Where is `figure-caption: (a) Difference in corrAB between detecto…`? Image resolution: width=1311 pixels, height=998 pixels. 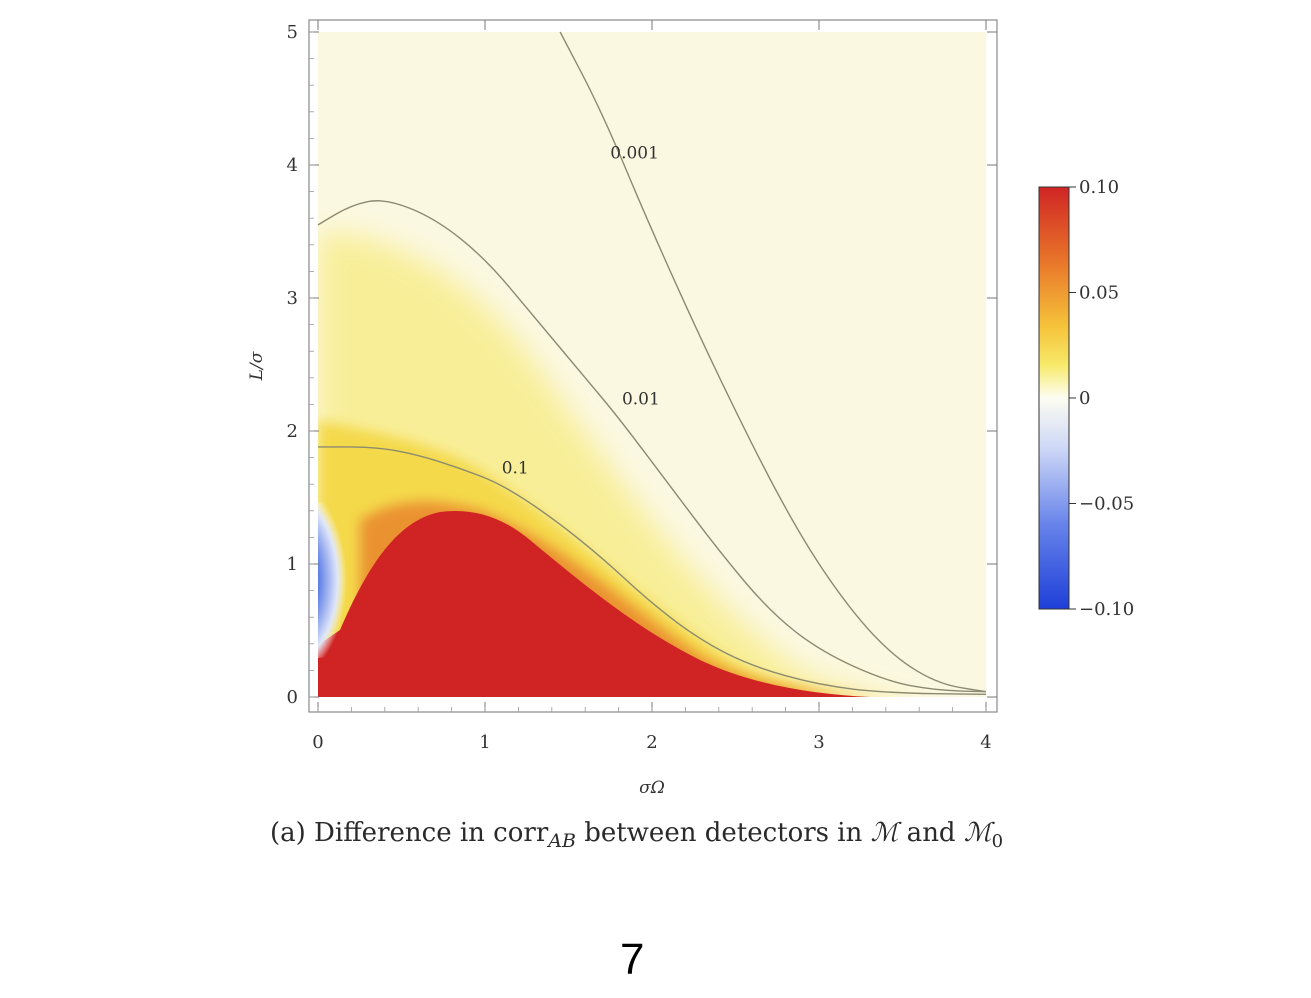 figure-caption: (a) Difference in corrAB between detecto… is located at coordinates (636, 835).